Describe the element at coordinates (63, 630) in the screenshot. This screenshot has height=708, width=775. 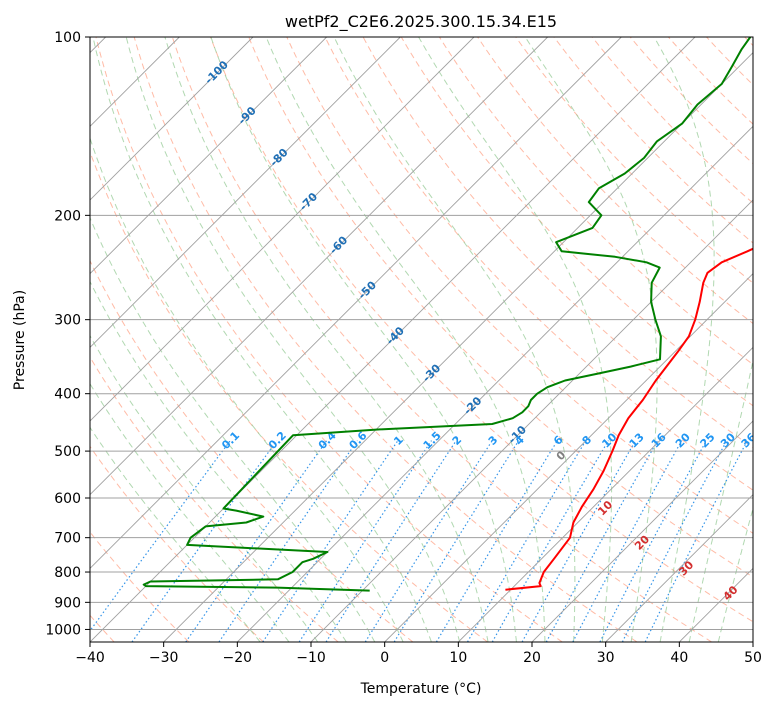
I see `y-tick-label: 1000` at that location.